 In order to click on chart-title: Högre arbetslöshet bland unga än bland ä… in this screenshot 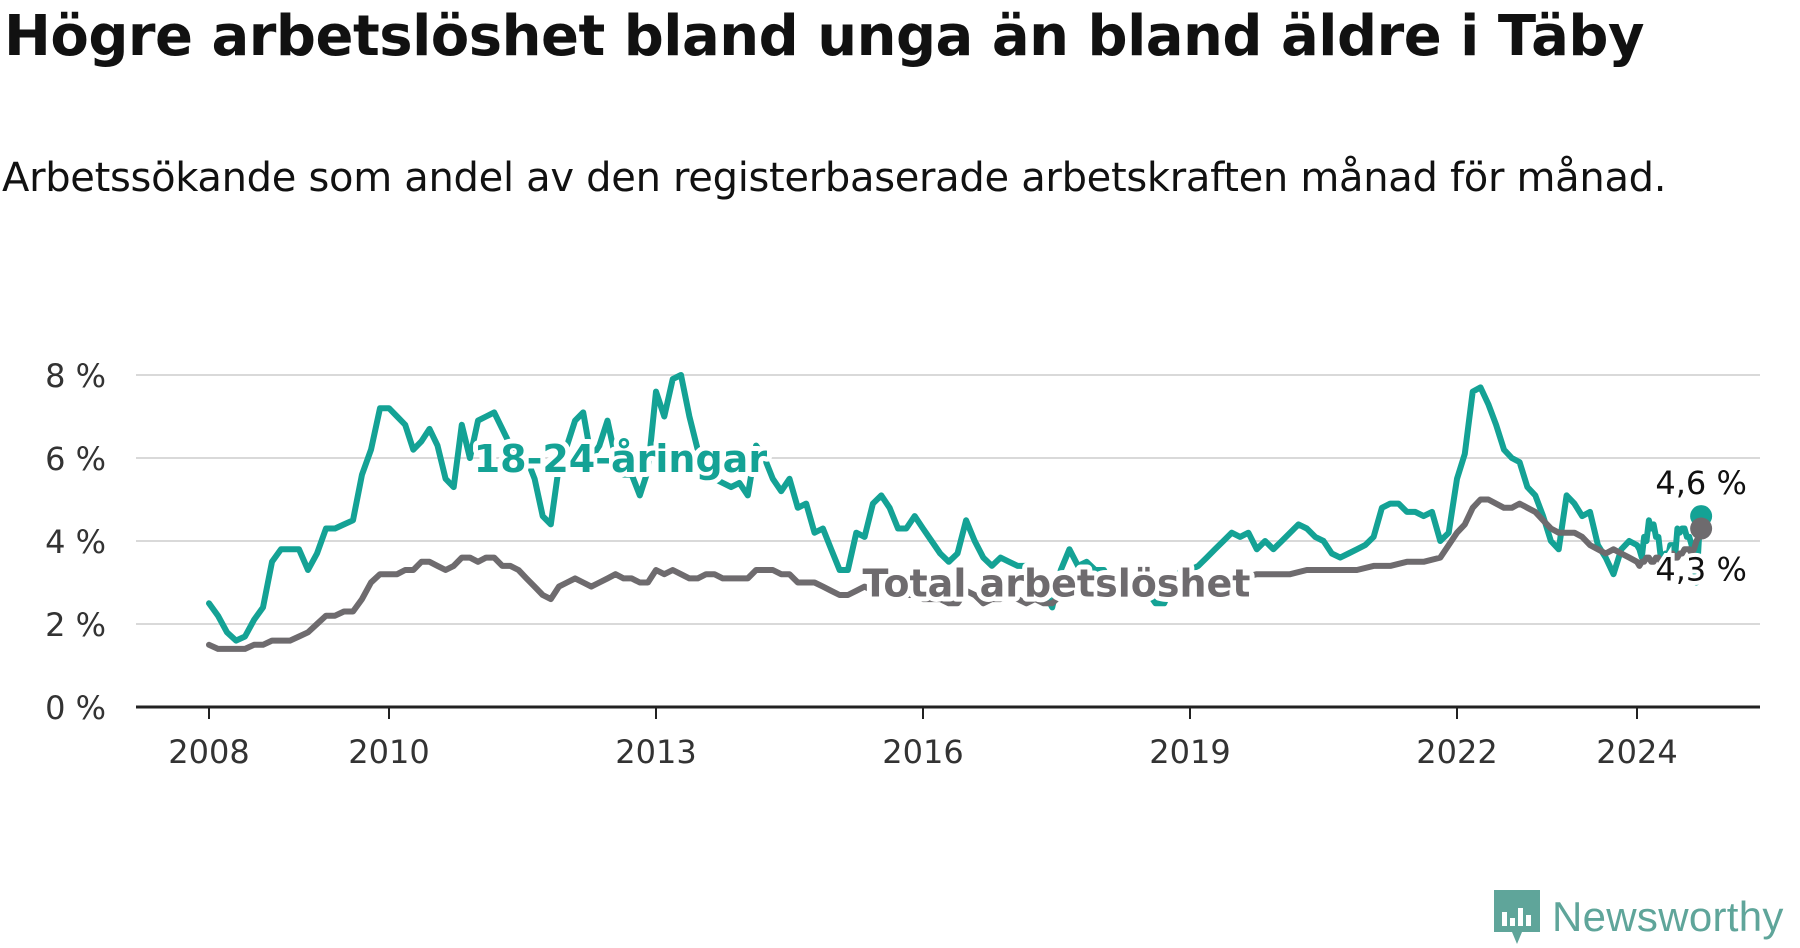, I will do `click(824, 36)`.